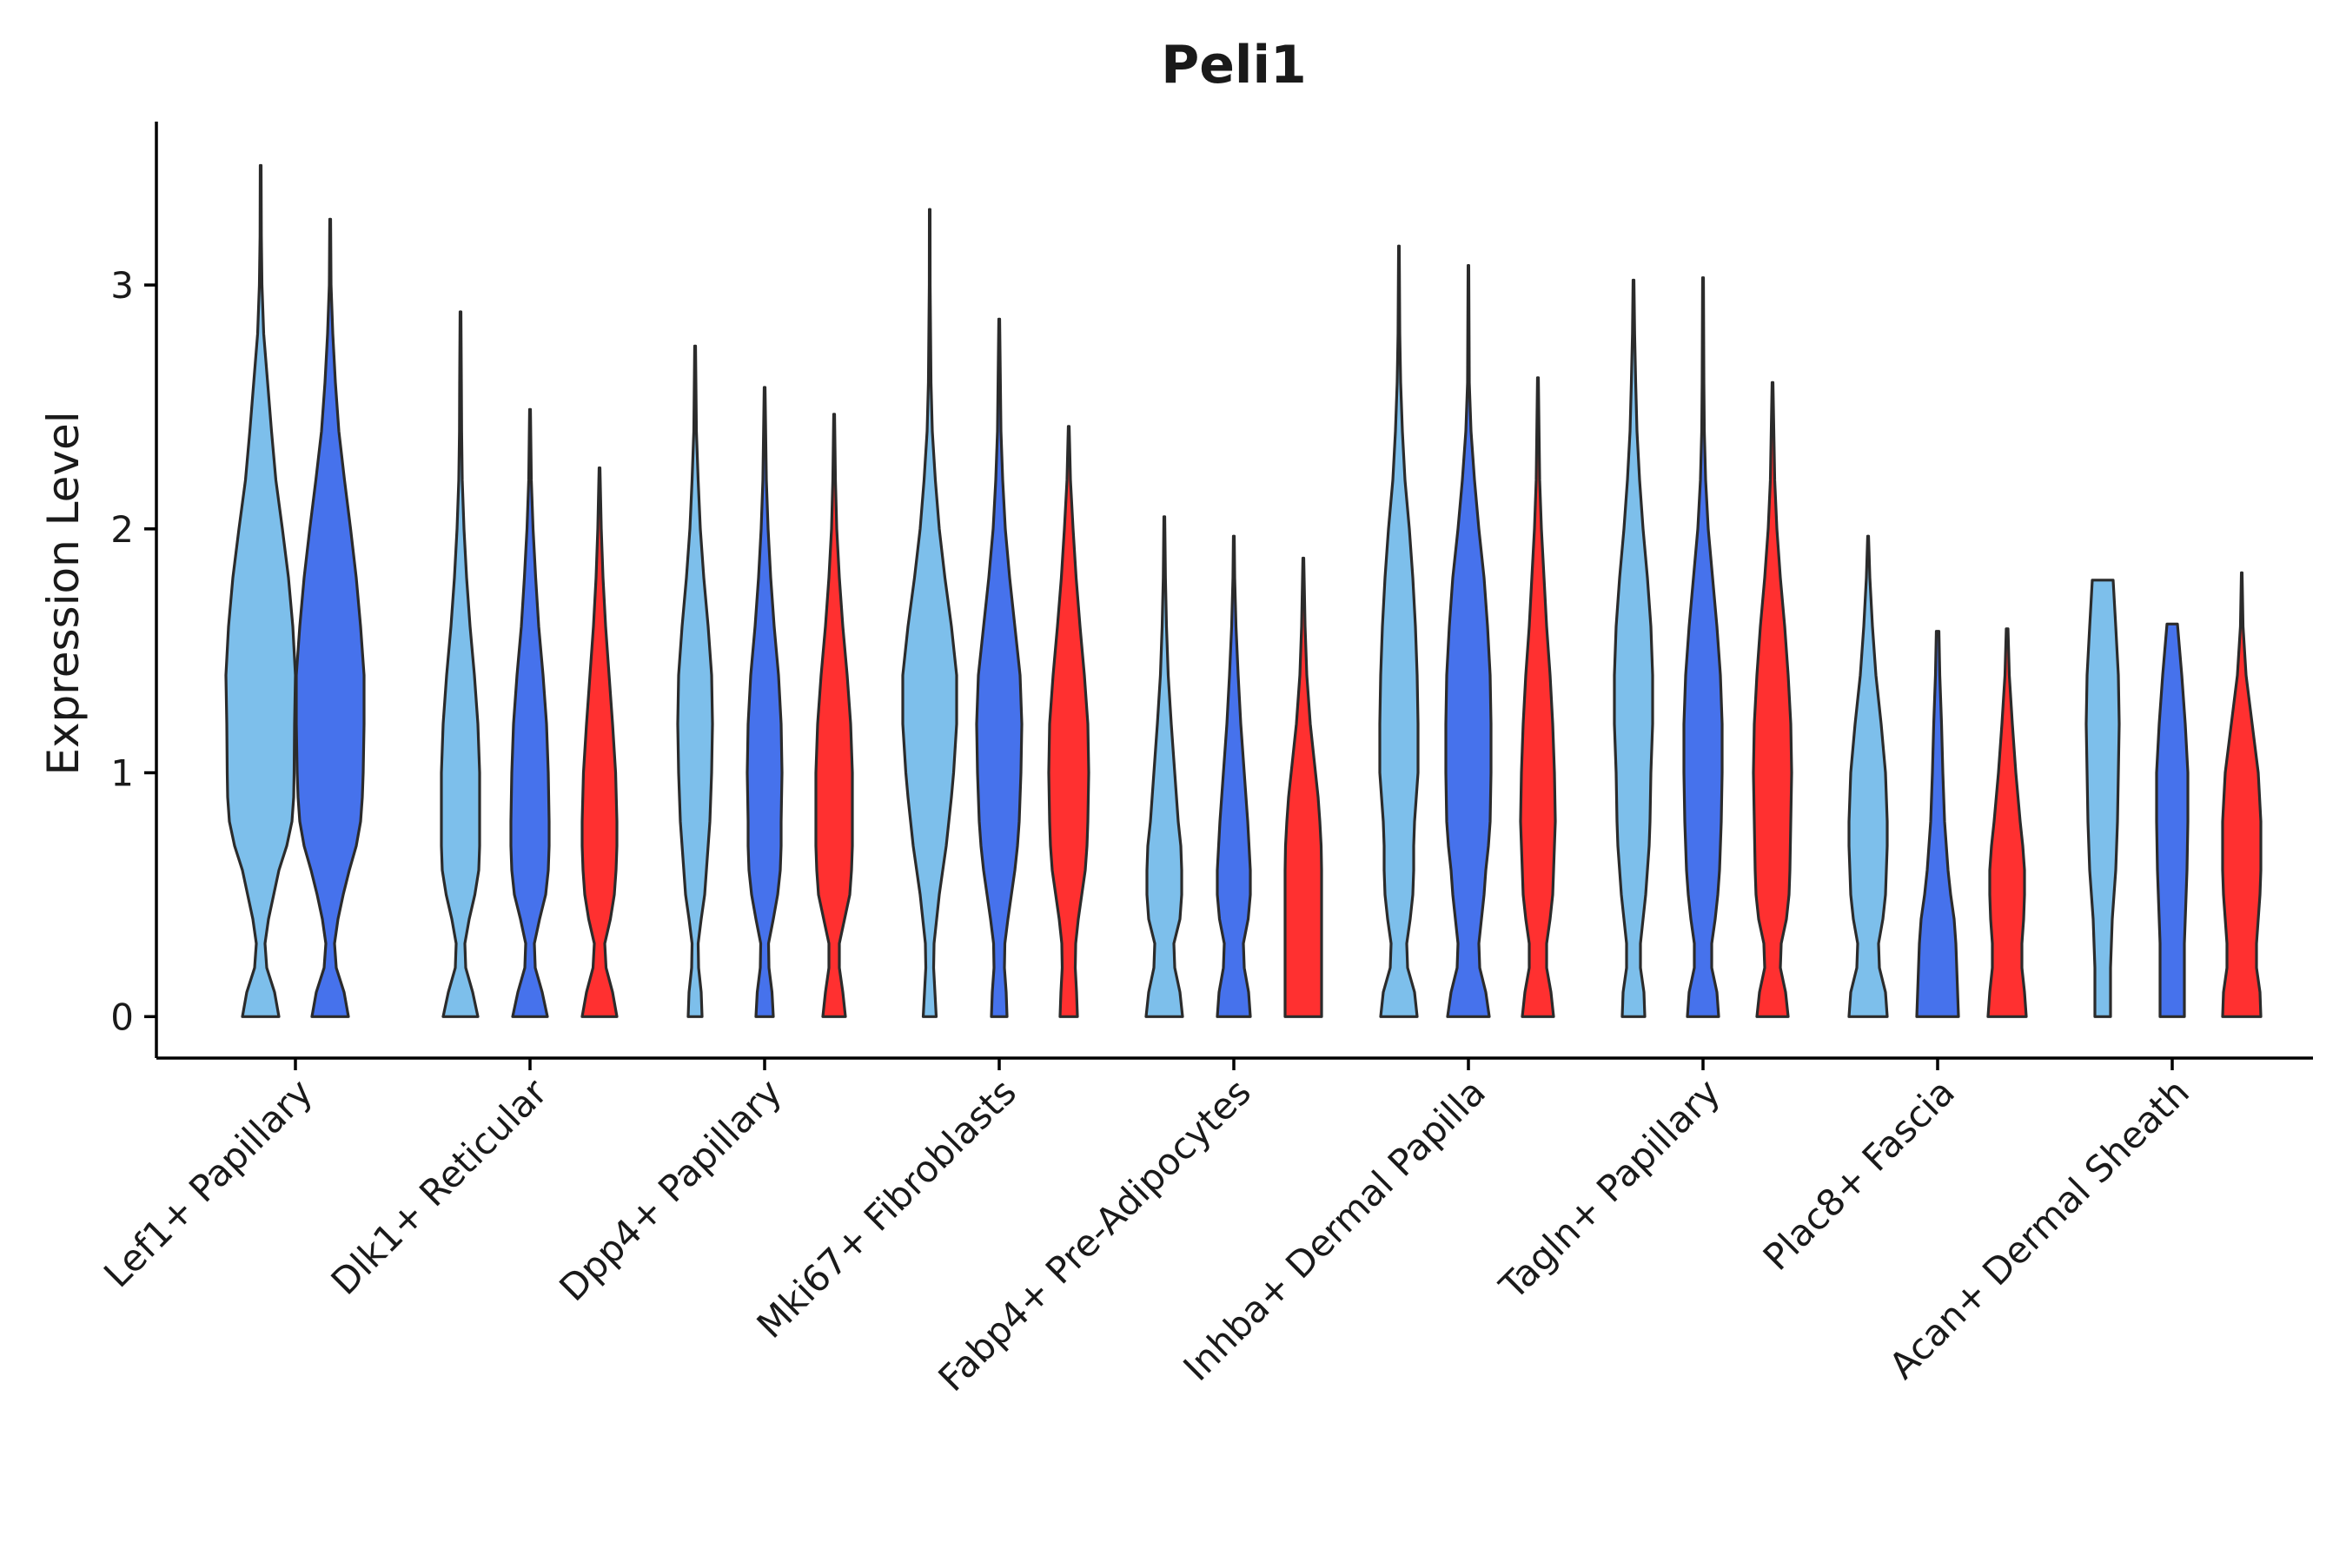  Describe the element at coordinates (671, 1189) in the screenshot. I see `x-tick-label: Dpp4+ Papillary` at that location.